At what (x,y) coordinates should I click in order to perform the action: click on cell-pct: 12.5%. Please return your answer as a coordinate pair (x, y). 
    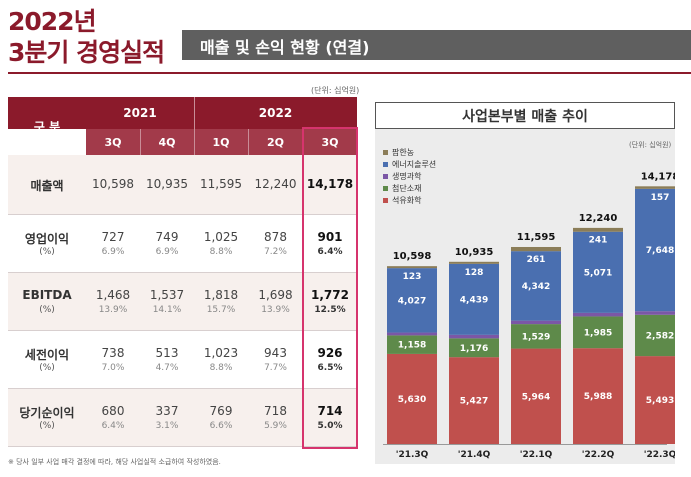
    Looking at the image, I should click on (330, 310).